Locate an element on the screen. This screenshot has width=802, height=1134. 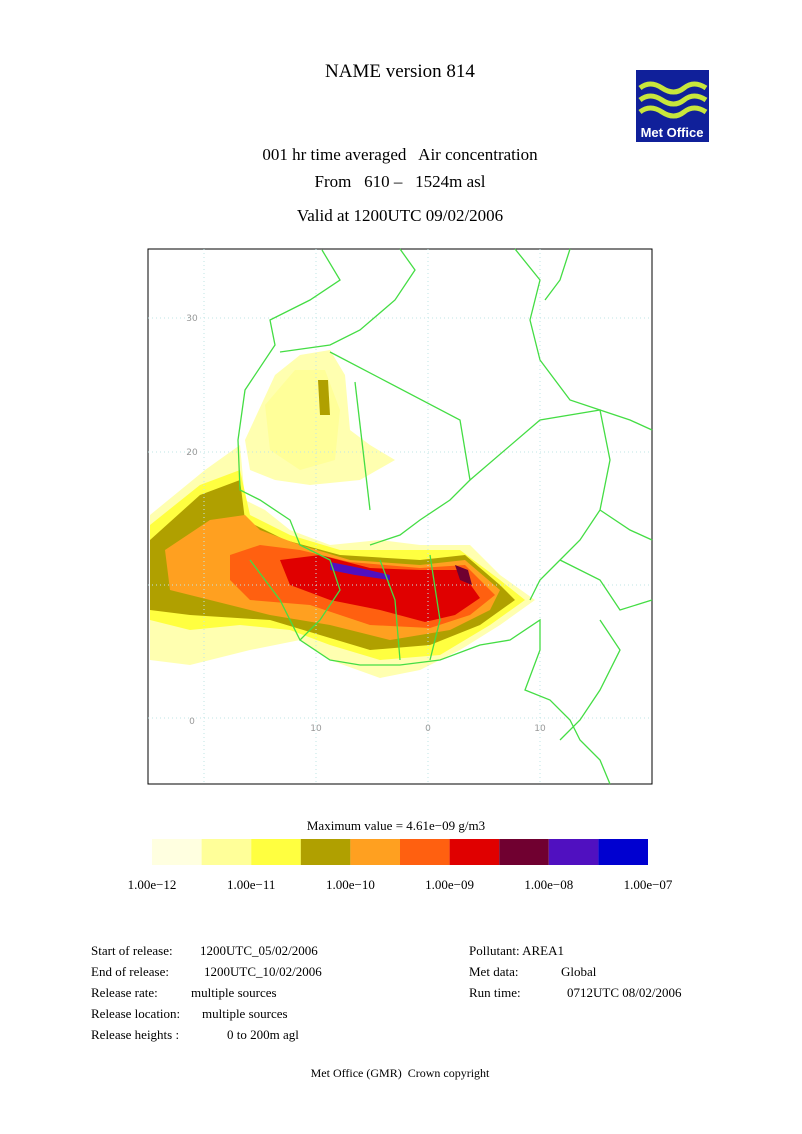
title: NAME version 814 is located at coordinates (400, 71).